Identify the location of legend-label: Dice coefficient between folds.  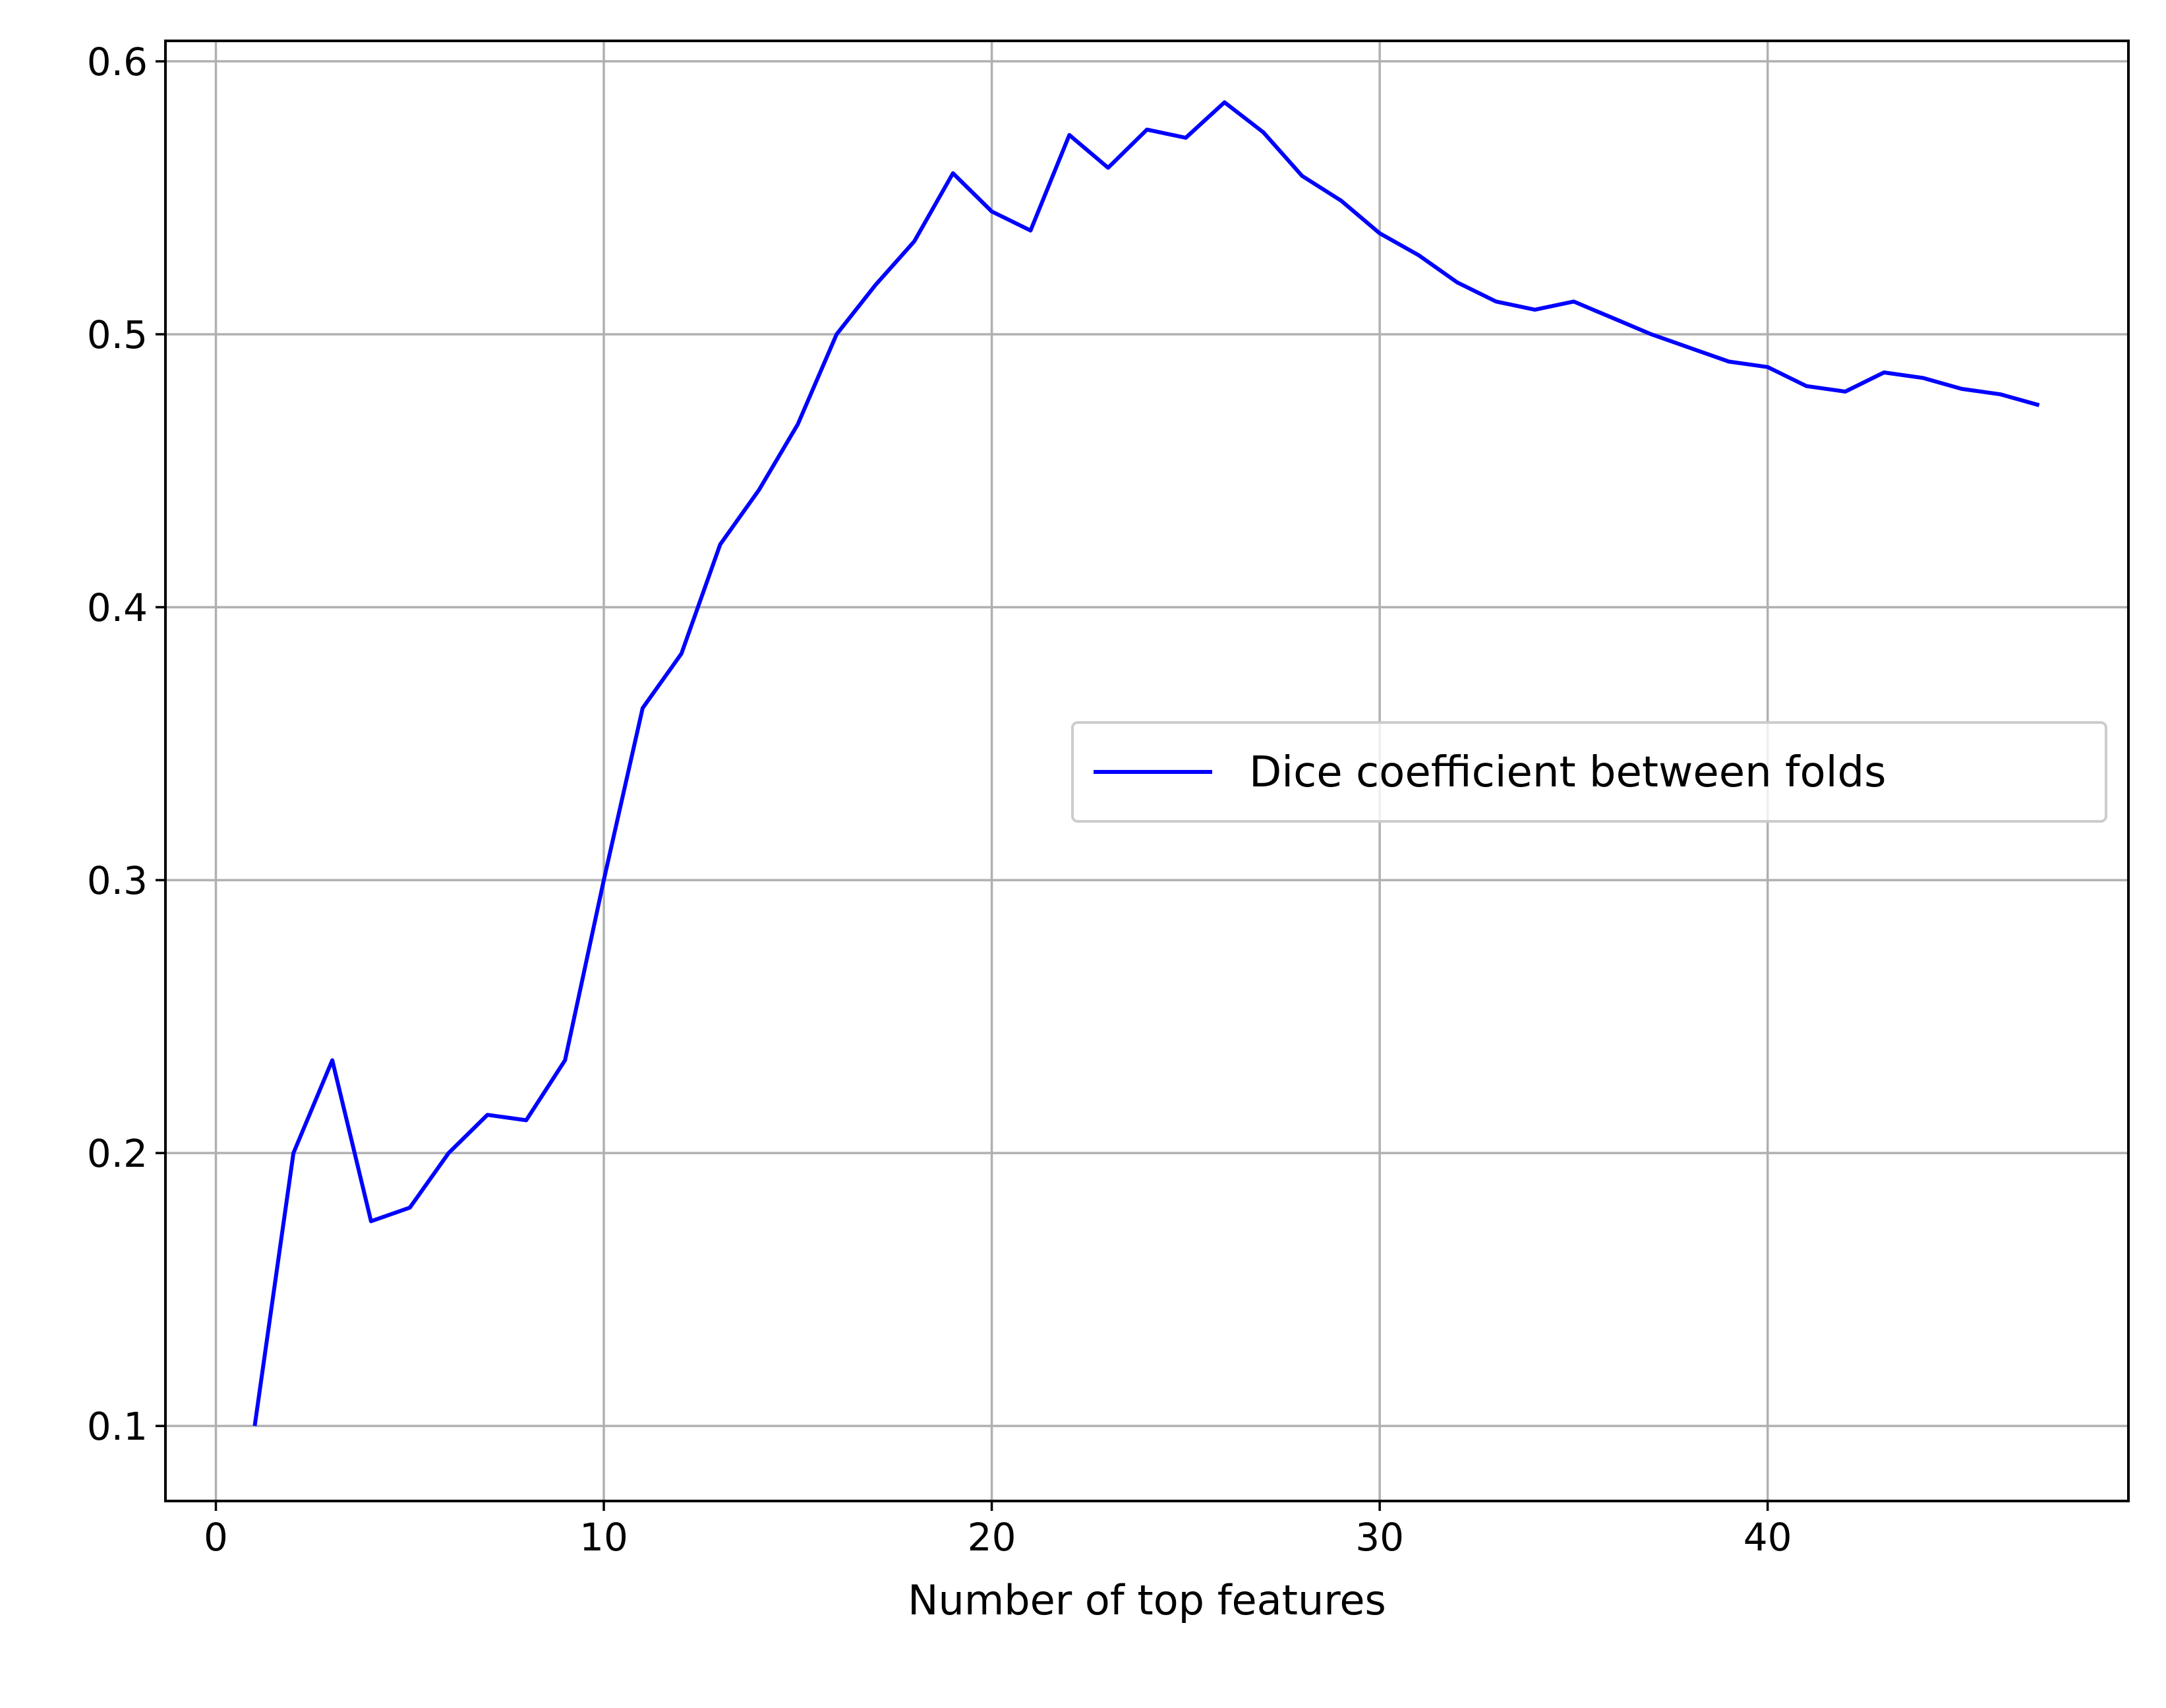
(1567, 773).